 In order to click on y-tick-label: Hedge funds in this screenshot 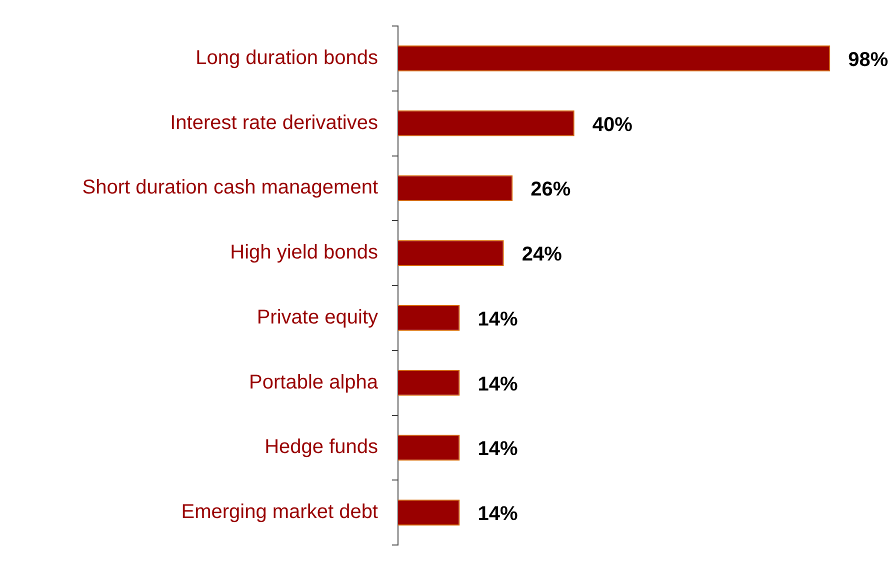, I will do `click(321, 447)`.